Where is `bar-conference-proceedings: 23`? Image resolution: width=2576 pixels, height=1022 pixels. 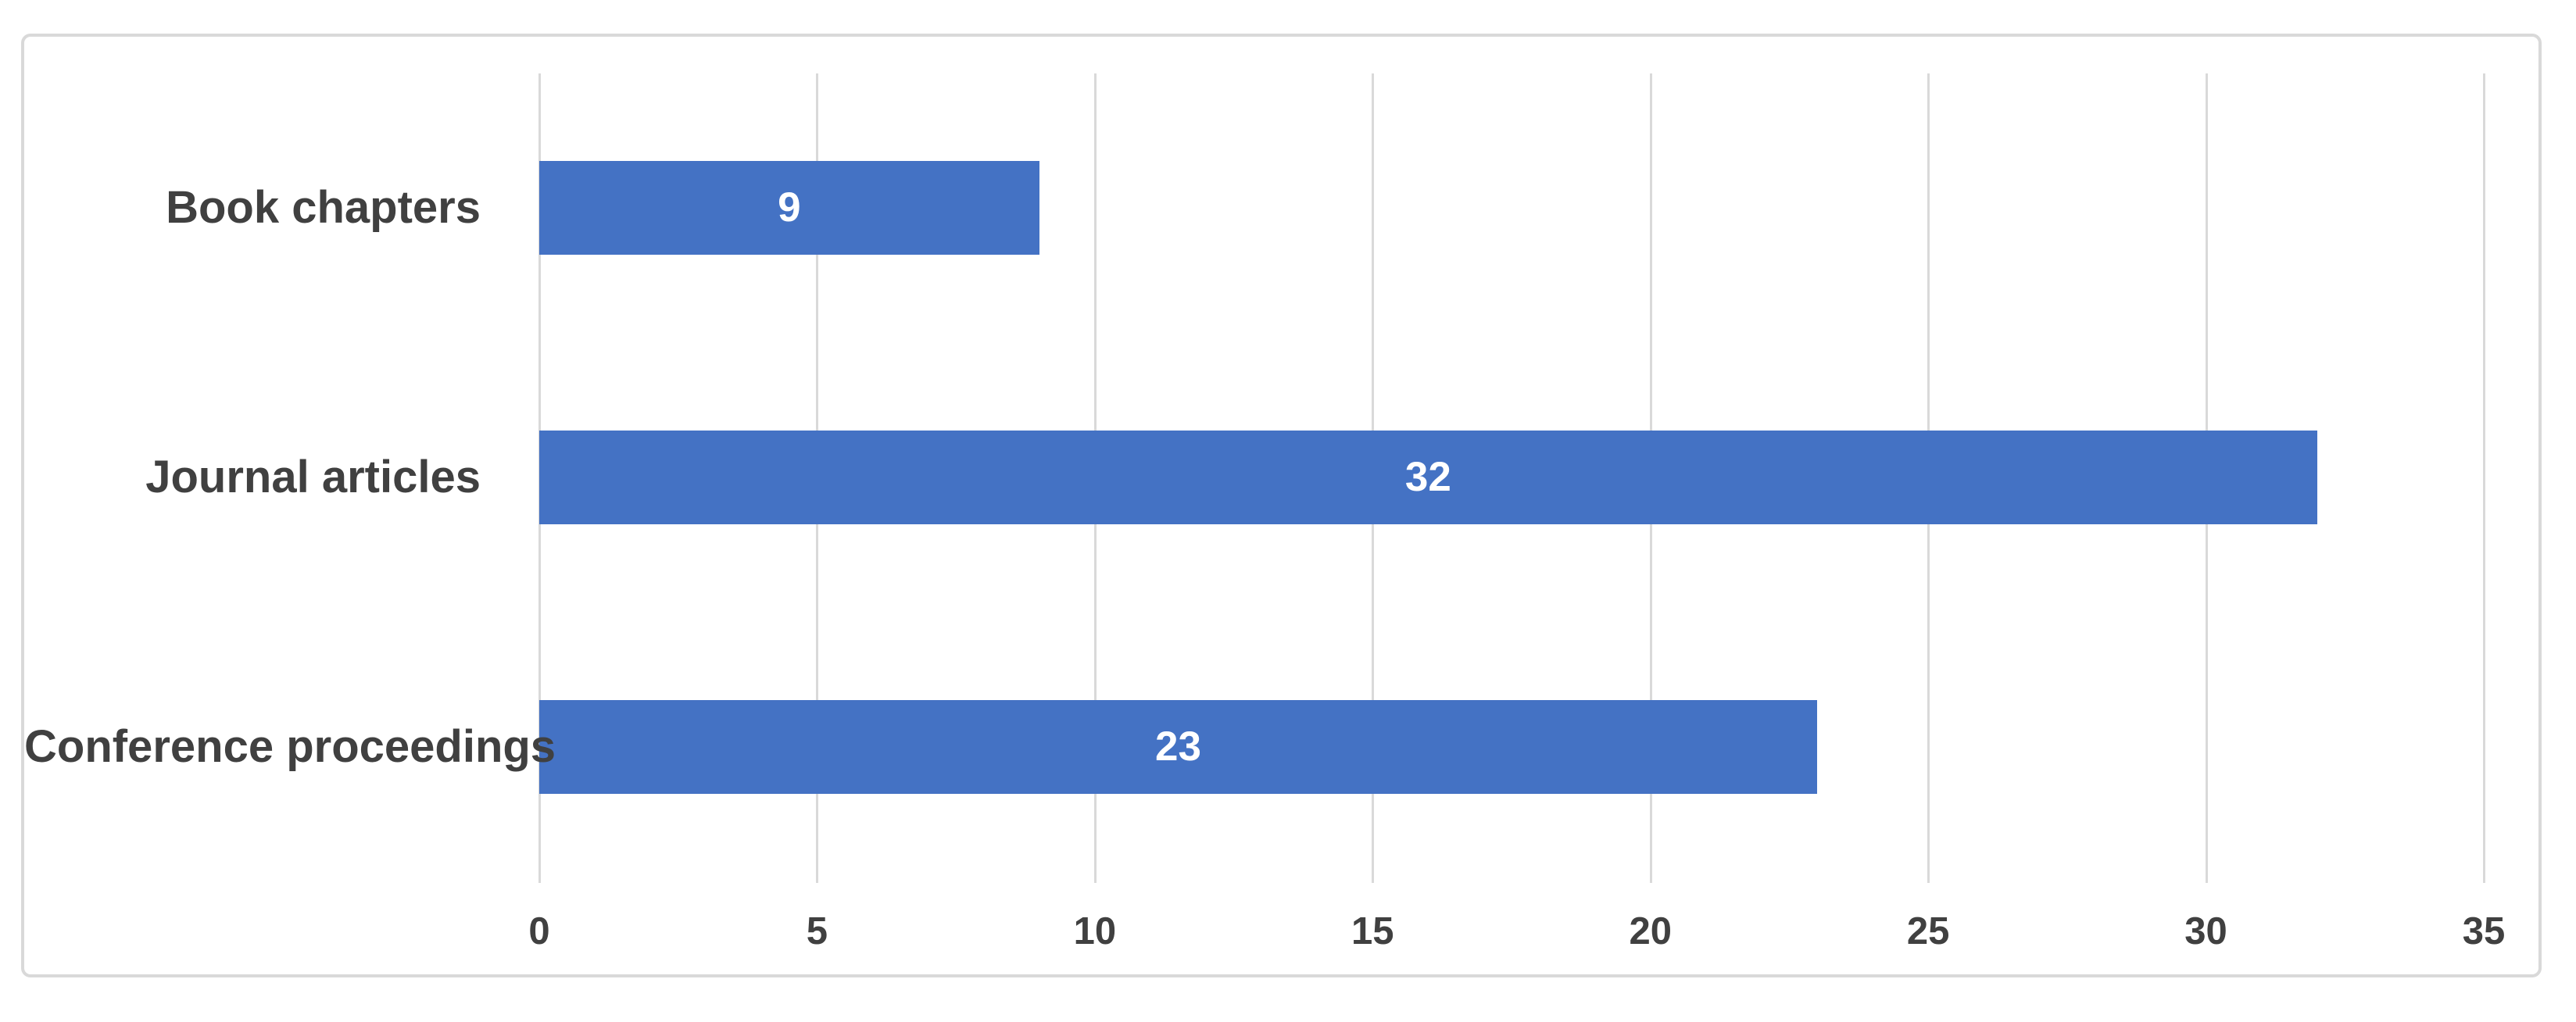 bar-conference-proceedings: 23 is located at coordinates (1178, 747).